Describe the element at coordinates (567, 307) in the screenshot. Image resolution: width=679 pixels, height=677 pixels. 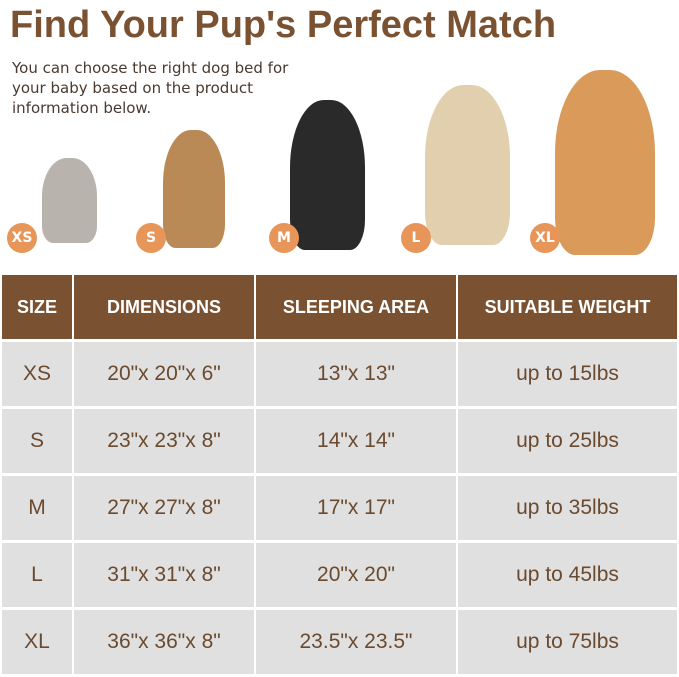
I see `header-suitable-weight: SUITABLE WEIGHT` at that location.